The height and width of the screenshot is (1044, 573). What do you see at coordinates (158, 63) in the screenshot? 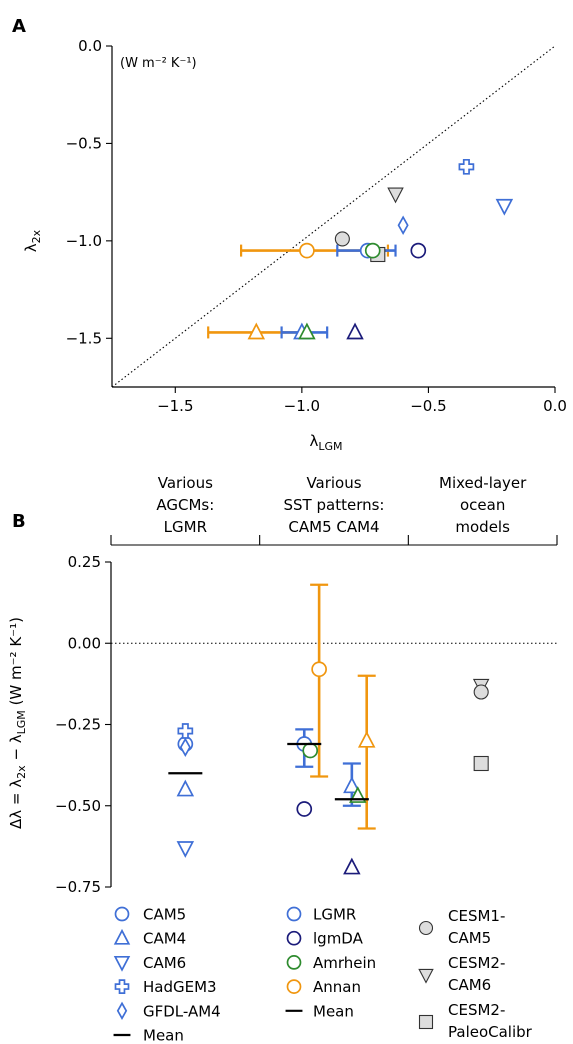
I see `panel-a-unit-label: (W m⁻² K⁻¹)` at bounding box center [158, 63].